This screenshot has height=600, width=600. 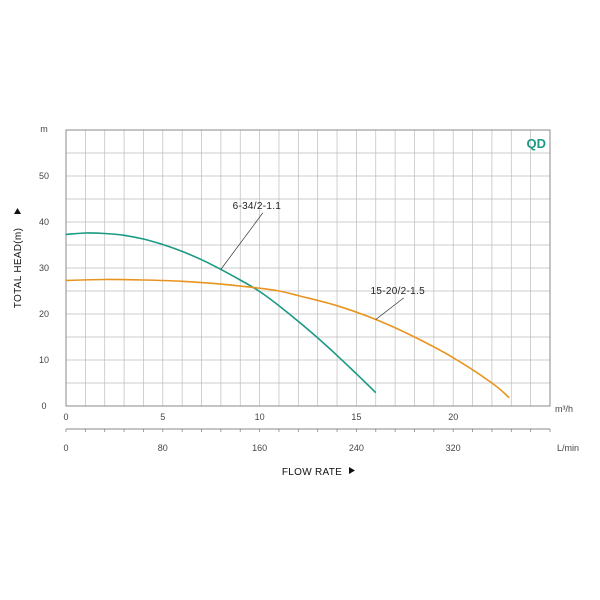 I want to click on x-unit-secondary-label: L/min, so click(x=568, y=448).